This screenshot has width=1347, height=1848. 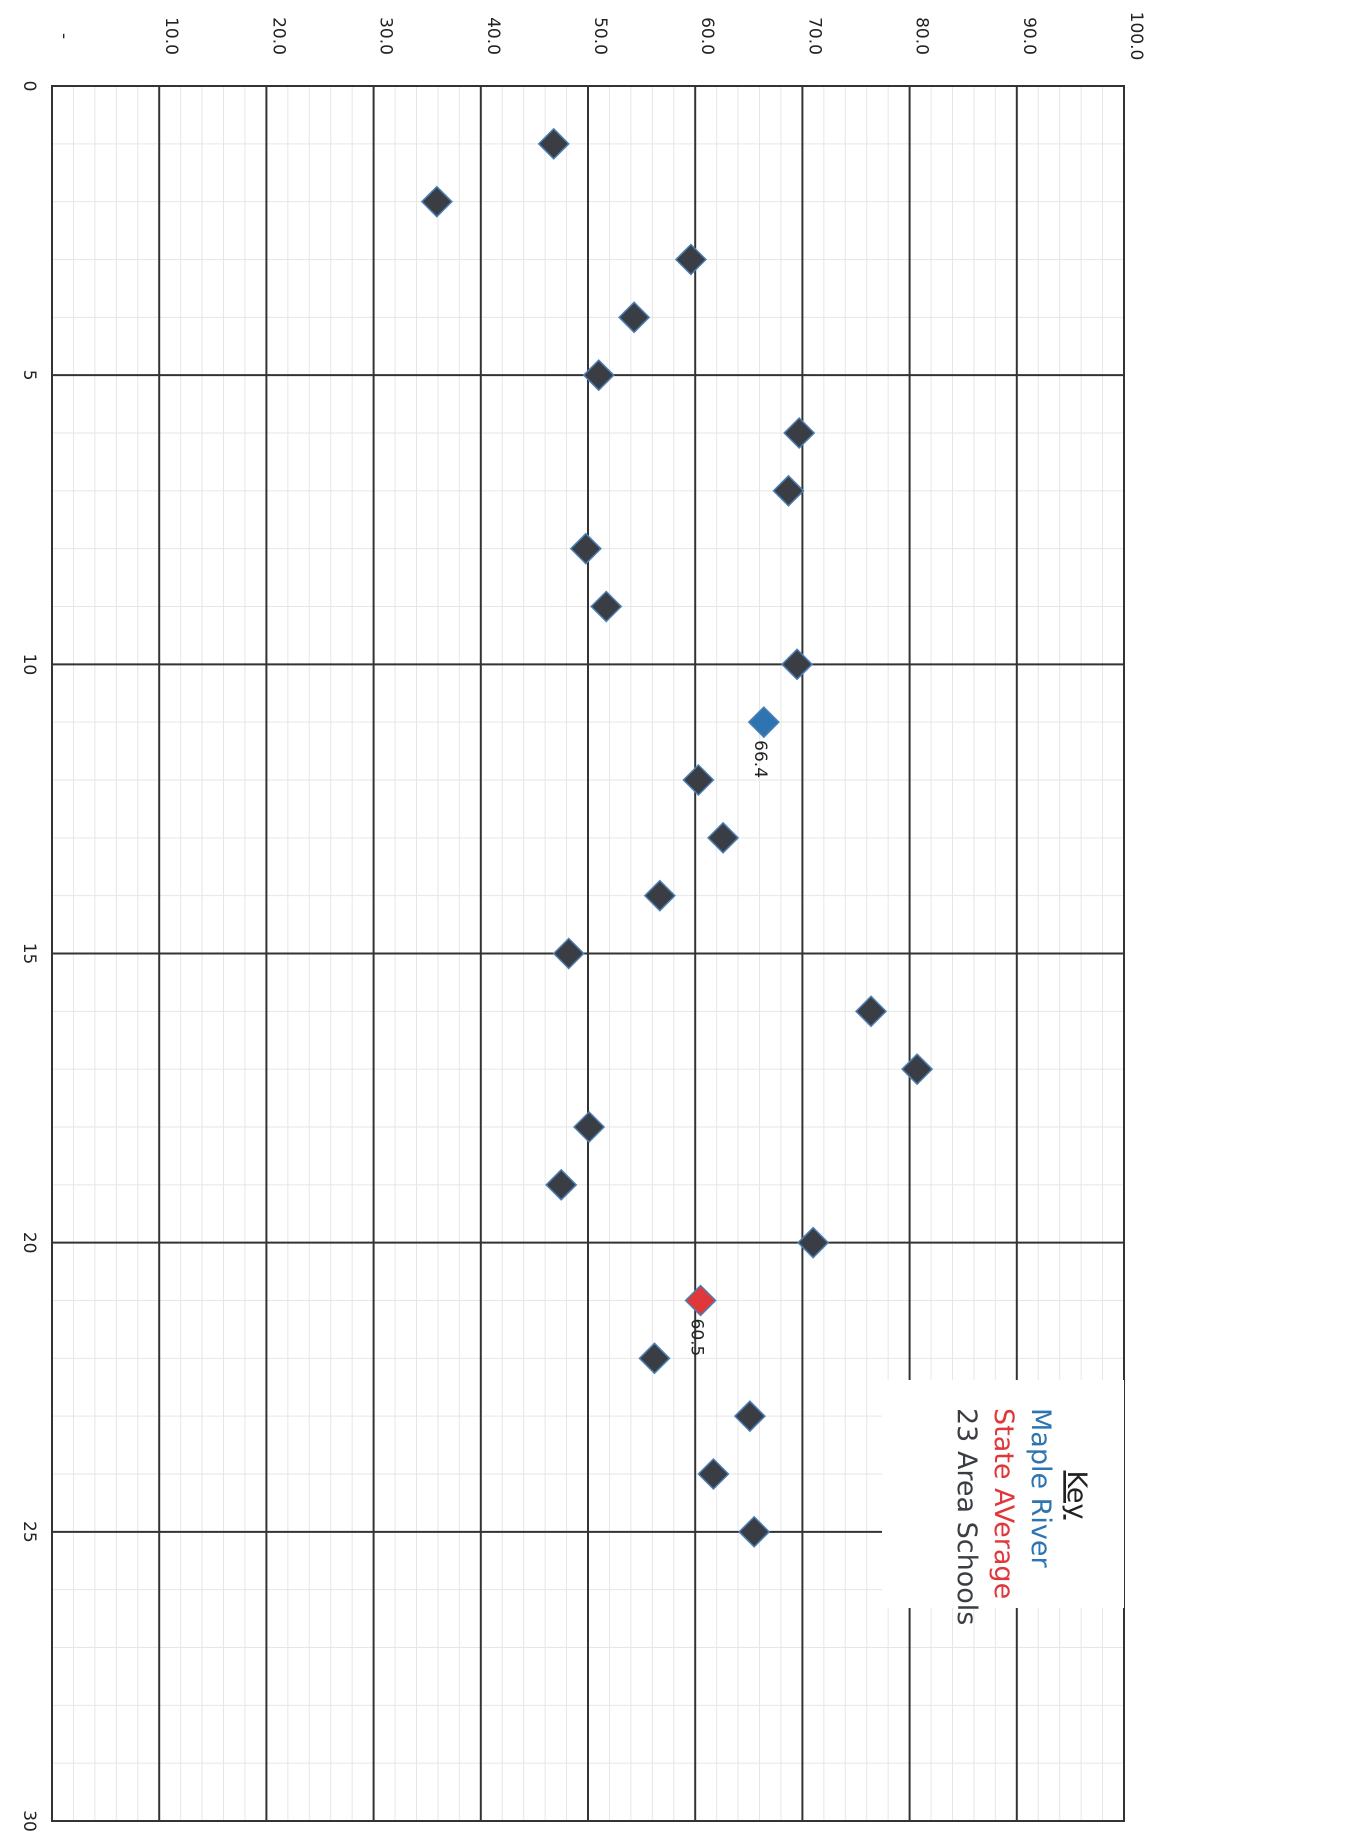 What do you see at coordinates (1040, 1488) in the screenshot?
I see `legend-entry: Maple River` at bounding box center [1040, 1488].